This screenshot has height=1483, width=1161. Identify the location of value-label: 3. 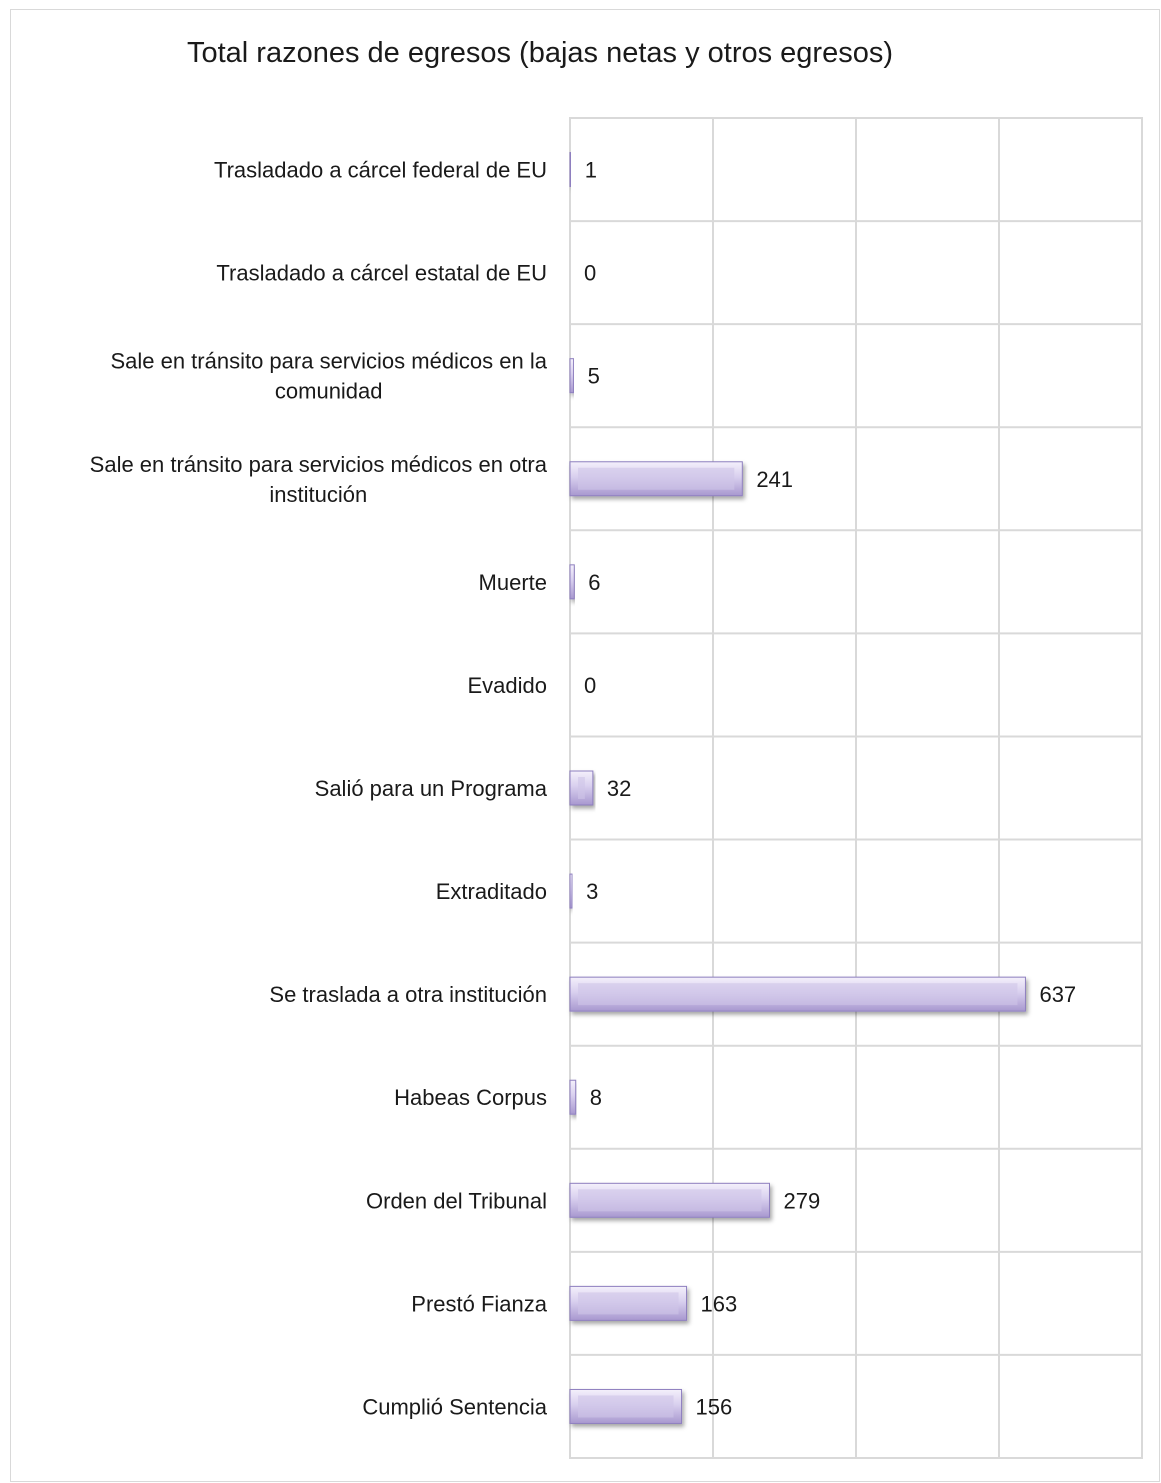
(592, 891).